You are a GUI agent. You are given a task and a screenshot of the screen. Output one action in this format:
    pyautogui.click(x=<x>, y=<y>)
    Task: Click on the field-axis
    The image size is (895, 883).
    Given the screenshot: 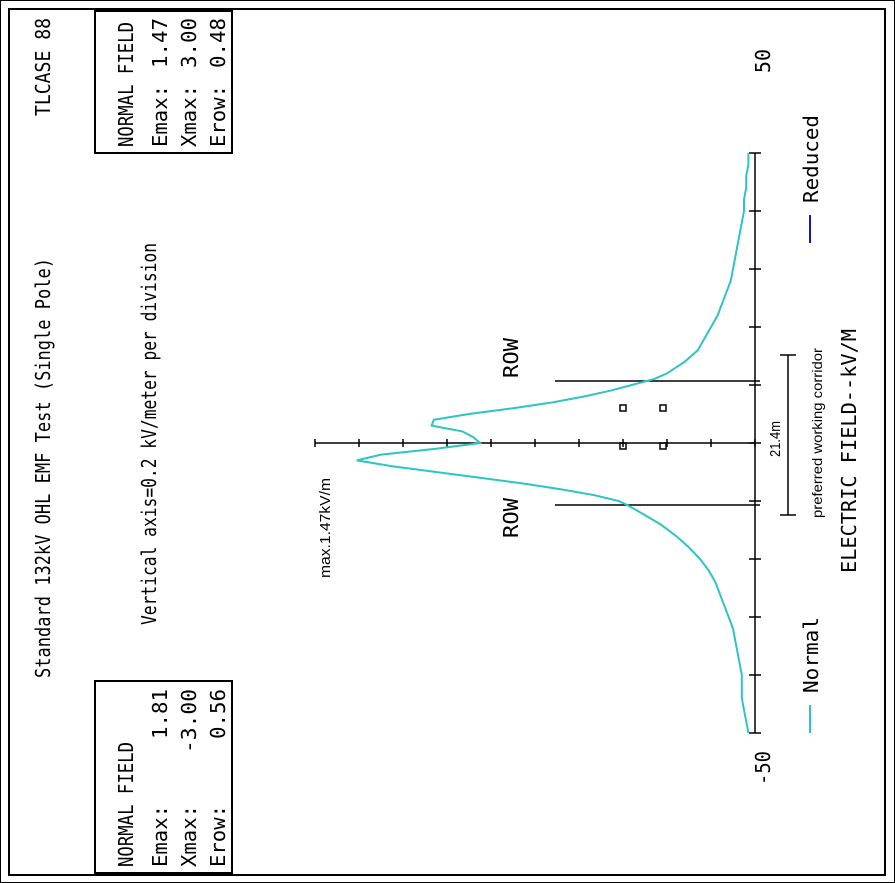 What is the action you would take?
    pyautogui.click(x=535, y=443)
    